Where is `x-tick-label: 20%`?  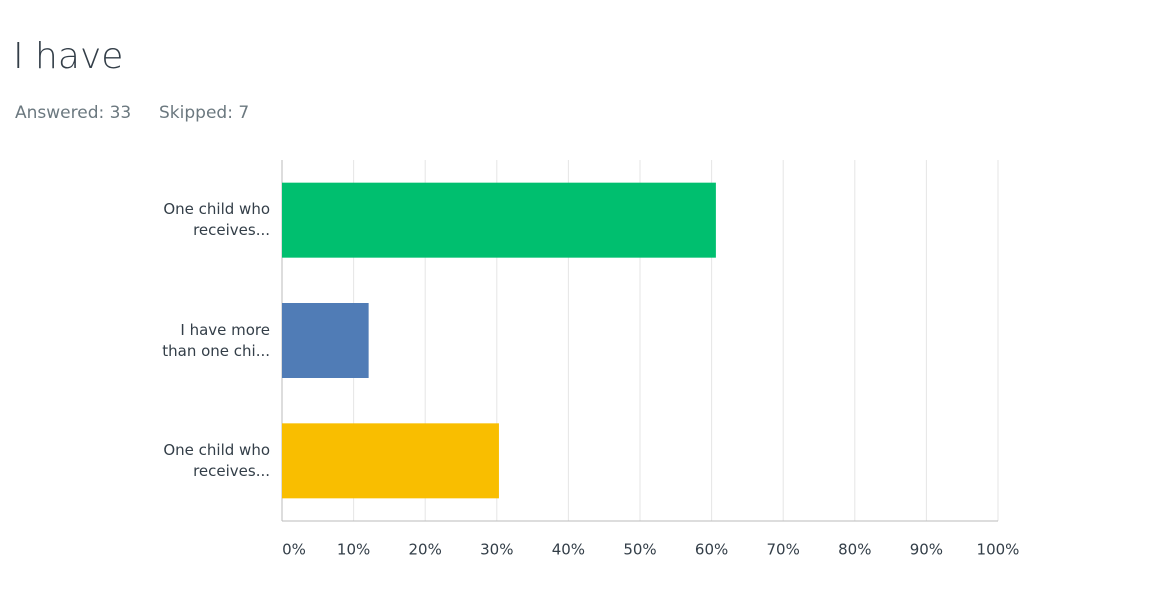 x-tick-label: 20% is located at coordinates (425, 550).